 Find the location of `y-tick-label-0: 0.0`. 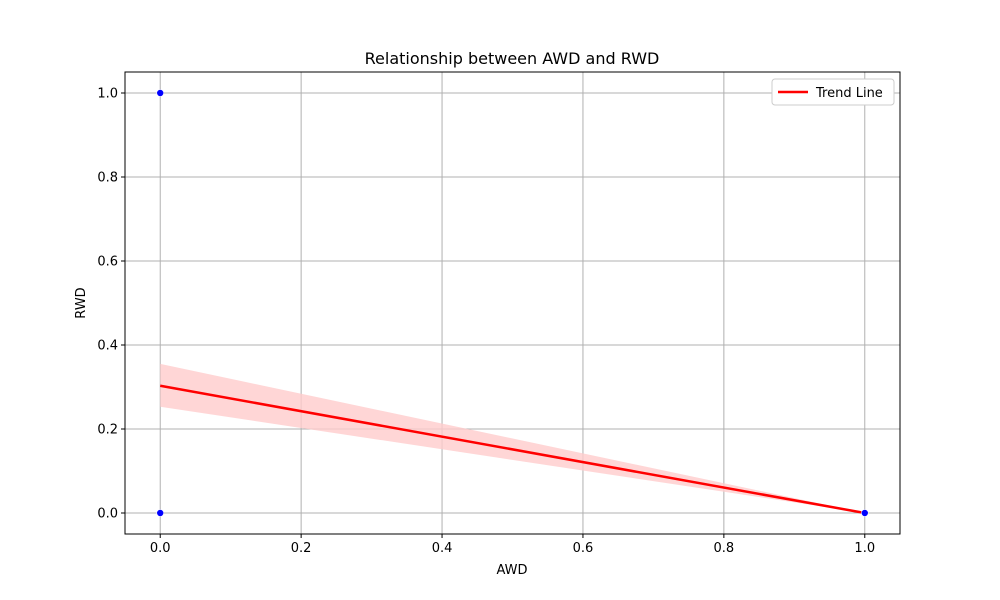

y-tick-label-0: 0.0 is located at coordinates (107, 514).